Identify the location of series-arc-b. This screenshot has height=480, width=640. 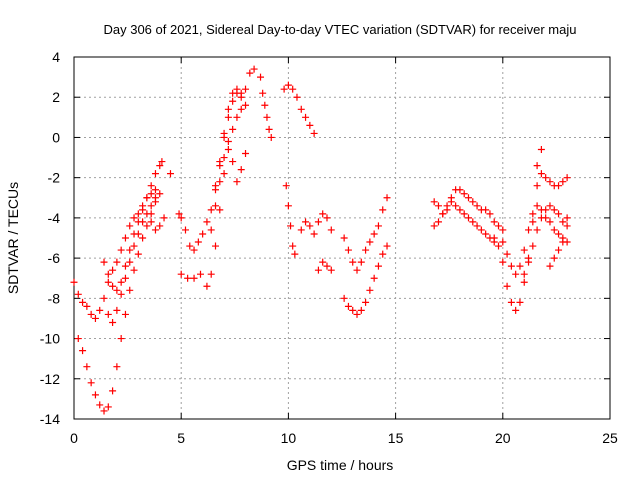
(116, 306).